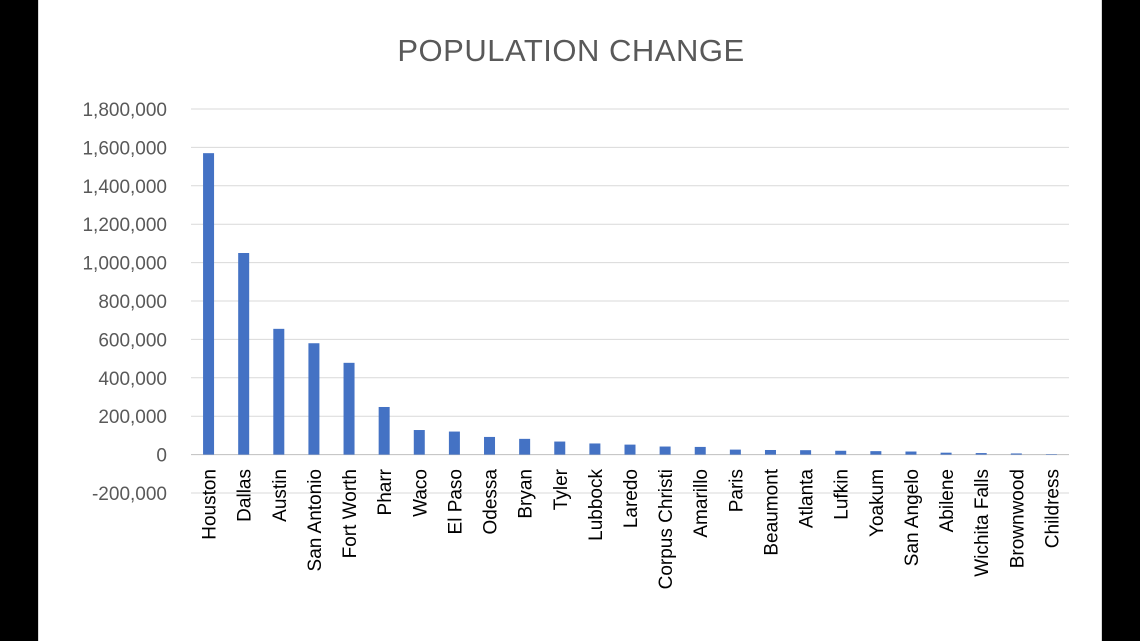  Describe the element at coordinates (210, 504) in the screenshot. I see `x-tick-label: Houston` at that location.